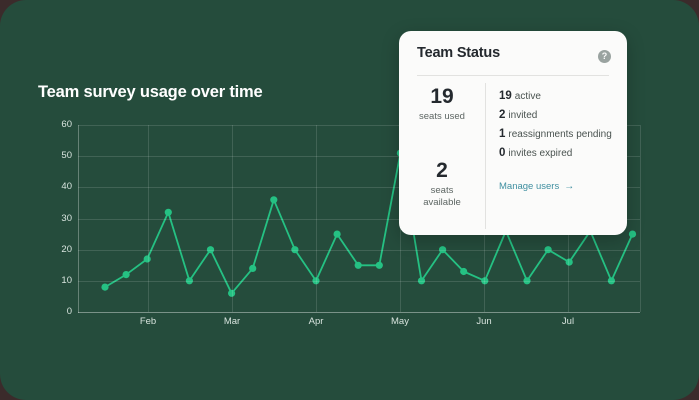  What do you see at coordinates (66, 187) in the screenshot?
I see `y-axis-tick-label: 40` at bounding box center [66, 187].